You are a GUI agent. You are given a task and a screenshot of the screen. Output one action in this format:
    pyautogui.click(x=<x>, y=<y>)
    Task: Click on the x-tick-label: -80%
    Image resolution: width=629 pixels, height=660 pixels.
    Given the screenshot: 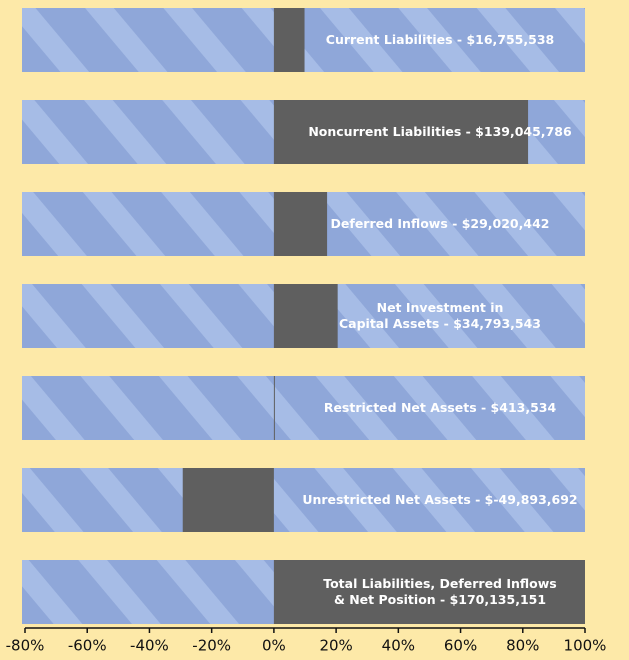 What is the action you would take?
    pyautogui.click(x=25, y=646)
    